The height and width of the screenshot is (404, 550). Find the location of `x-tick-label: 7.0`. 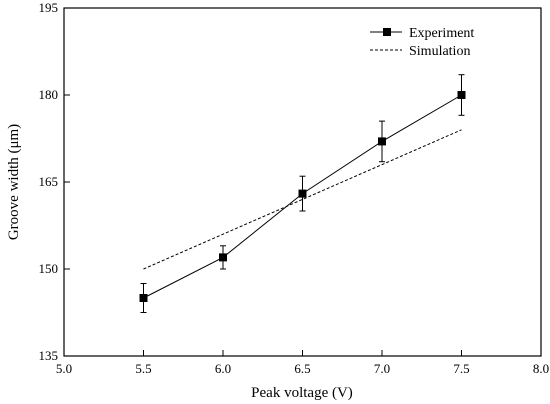

x-tick-label: 7.0 is located at coordinates (382, 368).